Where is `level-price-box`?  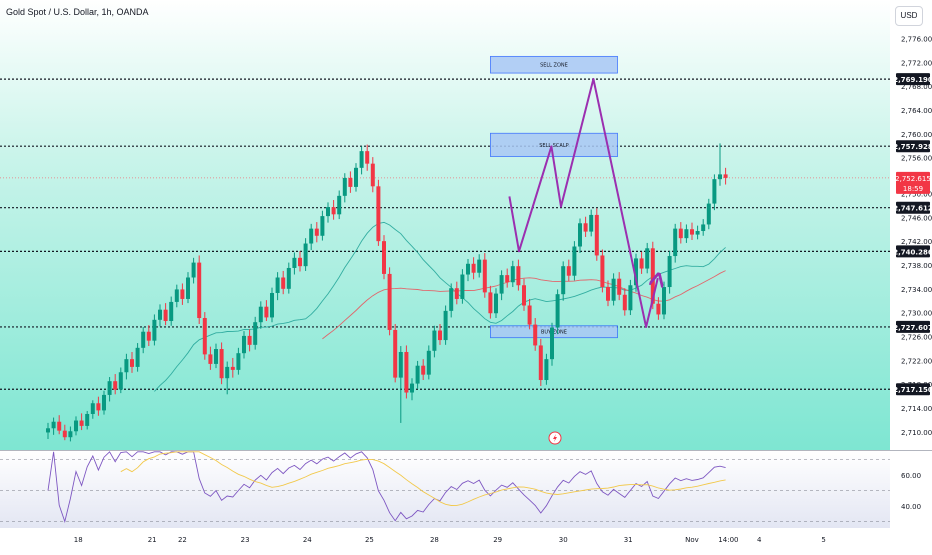 level-price-box is located at coordinates (913, 207).